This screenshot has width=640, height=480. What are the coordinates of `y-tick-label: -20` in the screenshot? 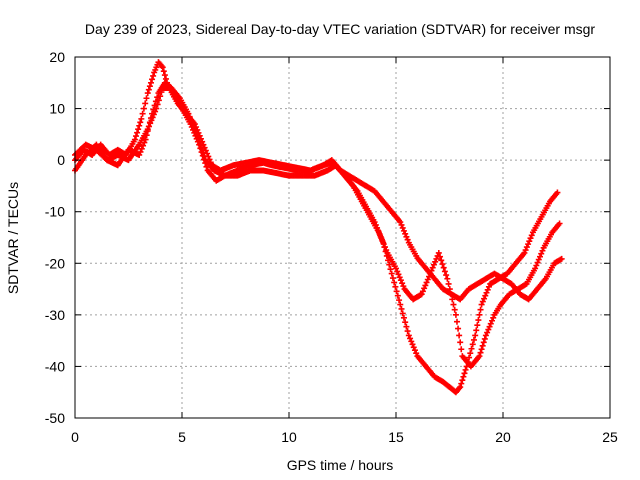 It's located at (55, 263).